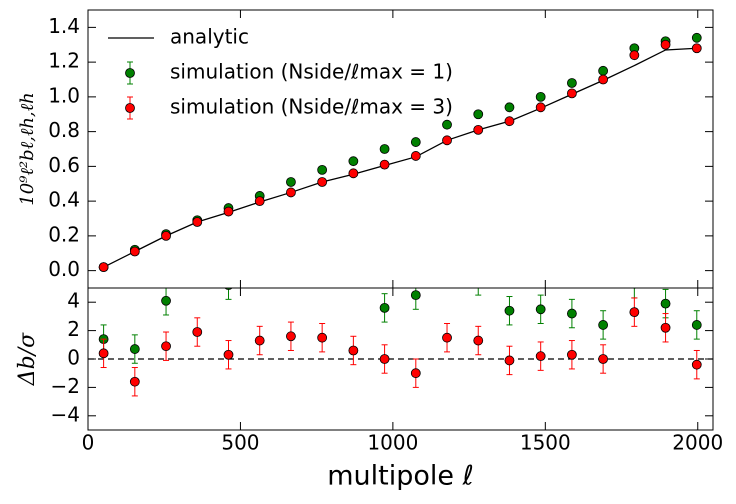 The width and height of the screenshot is (736, 504). What do you see at coordinates (64, 61) in the screenshot?
I see `y-tick-label: 1.2` at bounding box center [64, 61].